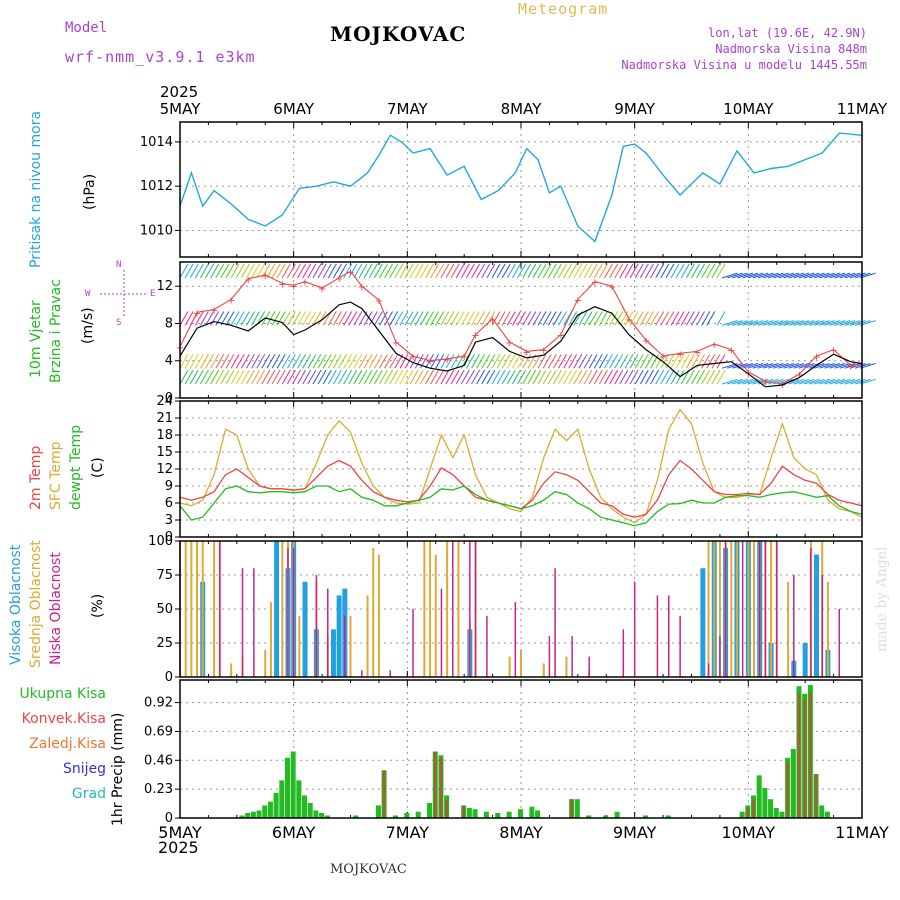 The image size is (900, 900). I want to click on bottom-xtick-label: 8MAY, so click(521, 832).